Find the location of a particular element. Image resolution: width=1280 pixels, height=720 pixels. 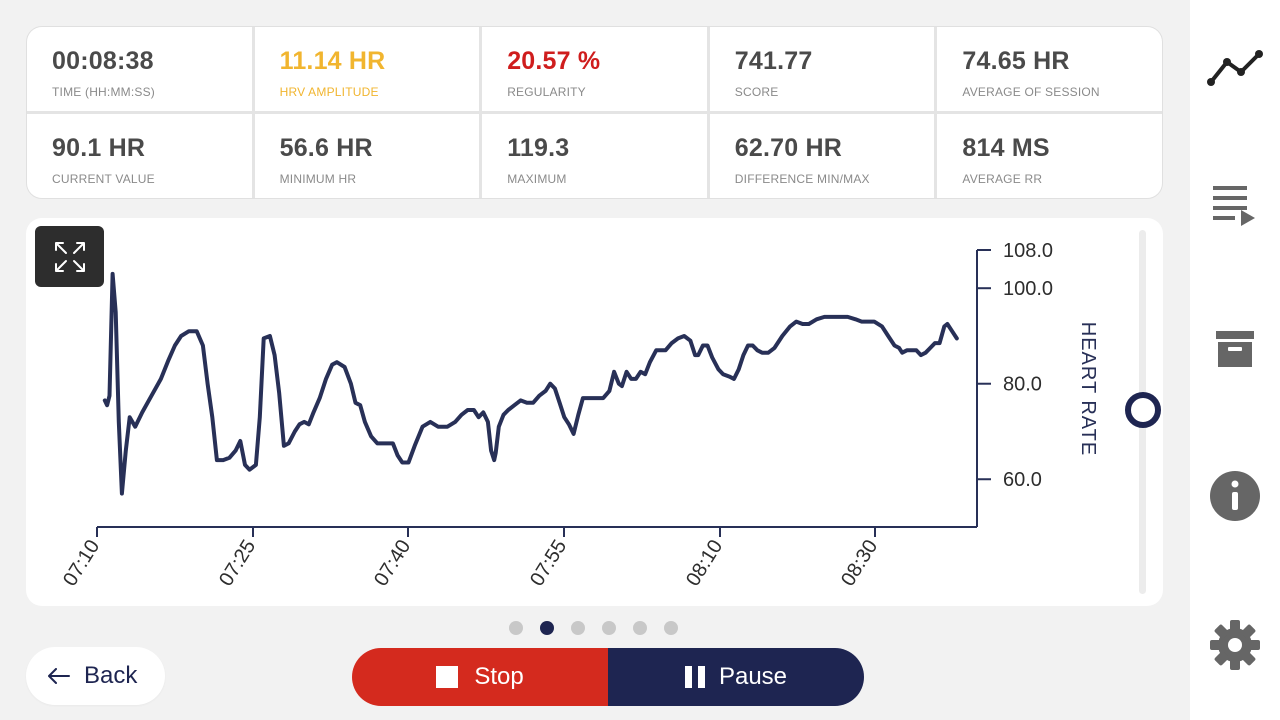

stat-label: SCORE is located at coordinates (756, 92).